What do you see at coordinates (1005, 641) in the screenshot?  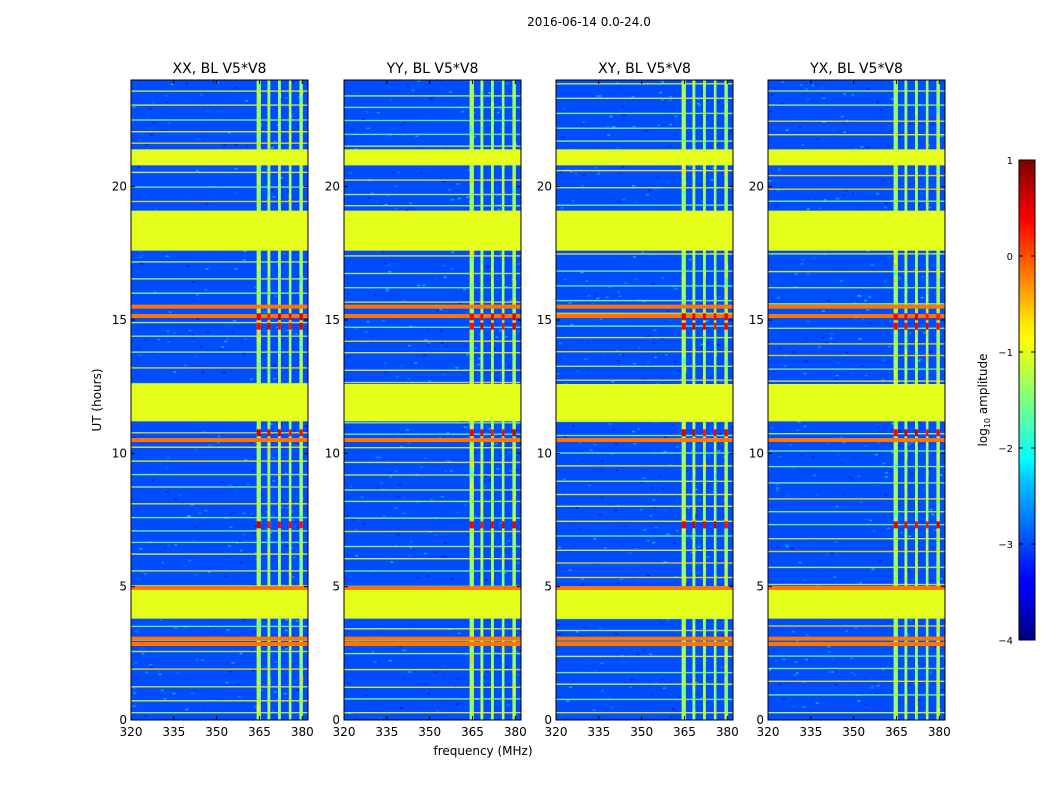 I see `colorbar-tick-label: −4` at bounding box center [1005, 641].